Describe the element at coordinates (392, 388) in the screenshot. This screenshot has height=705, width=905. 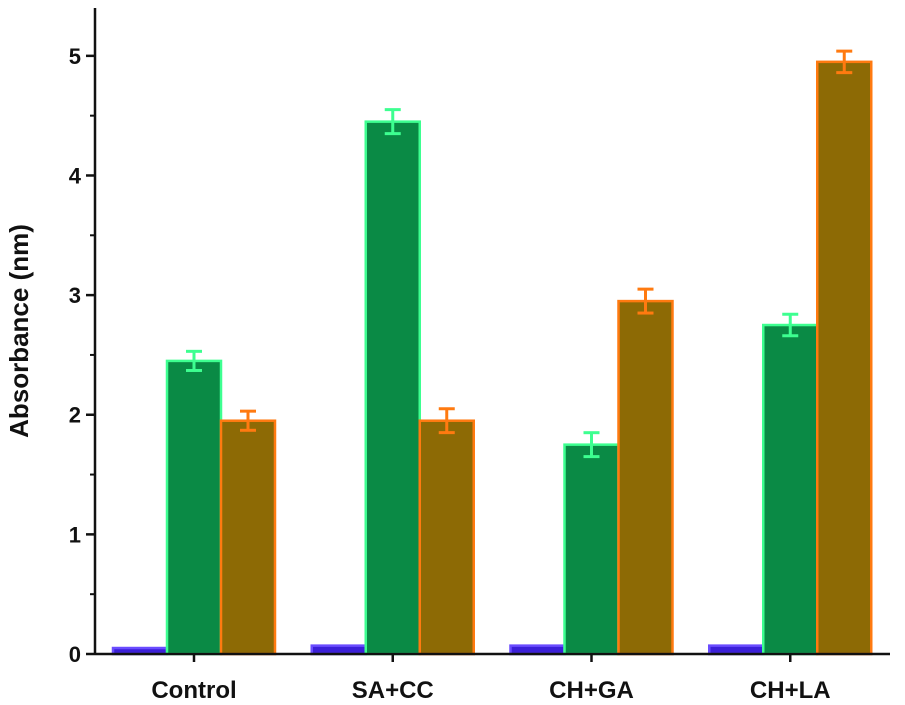
I see `bar-sa-cc-s2` at that location.